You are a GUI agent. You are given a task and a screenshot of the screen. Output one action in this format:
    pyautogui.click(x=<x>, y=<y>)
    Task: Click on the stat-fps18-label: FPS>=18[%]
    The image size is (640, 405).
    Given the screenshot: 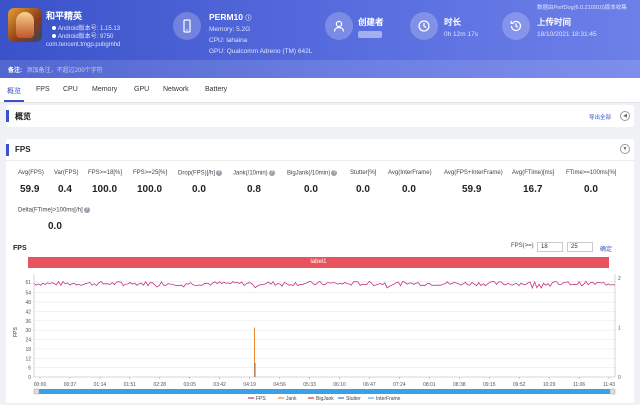 What is the action you would take?
    pyautogui.click(x=105, y=173)
    